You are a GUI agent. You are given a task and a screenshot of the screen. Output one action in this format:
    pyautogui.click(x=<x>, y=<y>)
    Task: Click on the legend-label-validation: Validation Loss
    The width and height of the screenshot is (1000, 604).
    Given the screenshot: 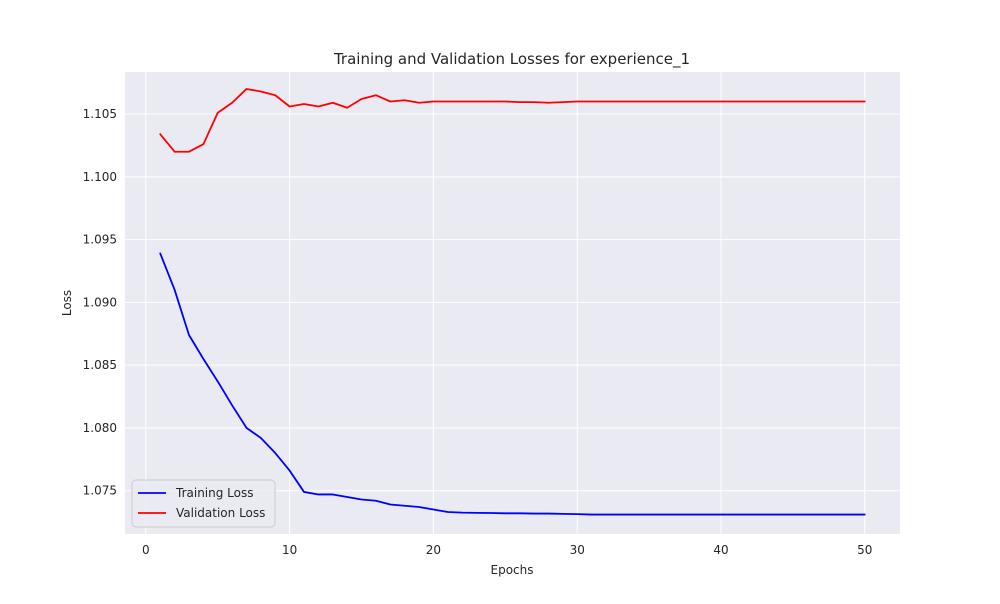 What is the action you would take?
    pyautogui.click(x=220, y=513)
    